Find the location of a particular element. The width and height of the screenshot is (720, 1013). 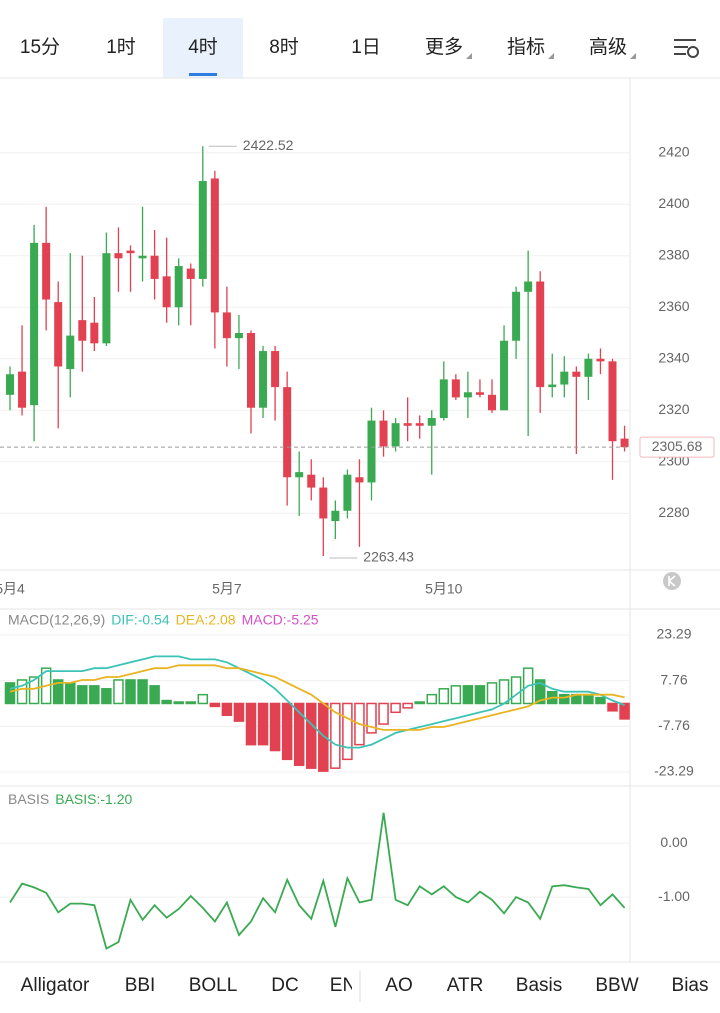

indicator-header: MACD(12,26,9) DIF:-0.54 DEA:2.08 MACD:-5.25 is located at coordinates (163, 619).